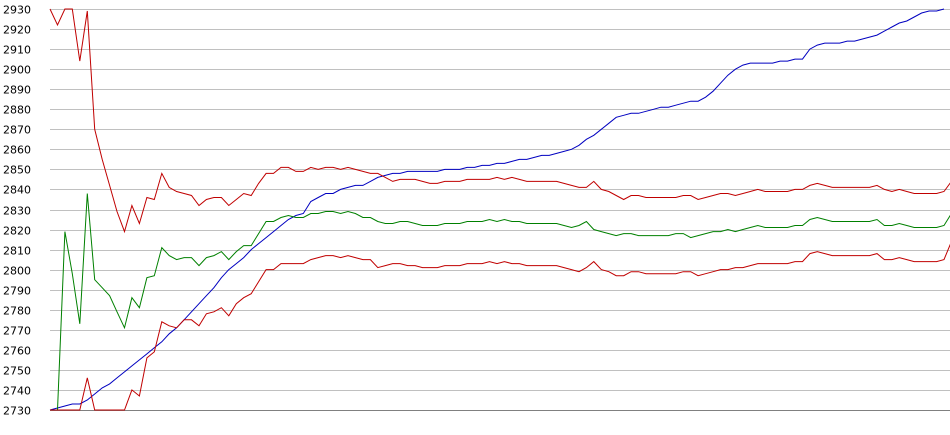 This screenshot has height=435, width=950. What do you see at coordinates (17, 110) in the screenshot?
I see `y-tick-label: 2880` at bounding box center [17, 110].